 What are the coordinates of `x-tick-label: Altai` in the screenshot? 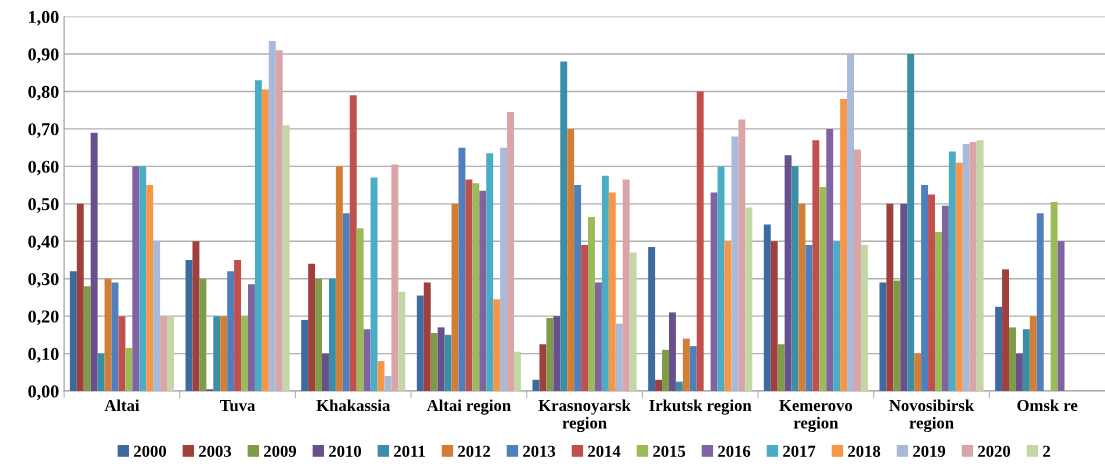 It's located at (122, 405).